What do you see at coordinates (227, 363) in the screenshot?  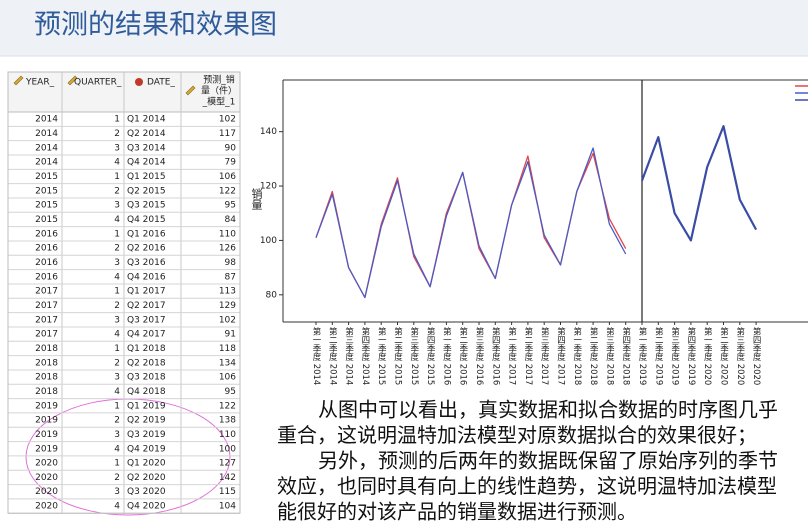 I see `table-cell: 134` at bounding box center [227, 363].